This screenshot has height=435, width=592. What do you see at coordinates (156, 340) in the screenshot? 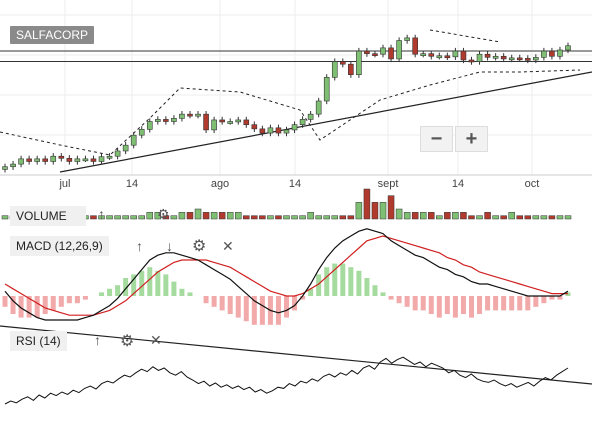
I see `rsi-close-icon: ✕` at bounding box center [156, 340].